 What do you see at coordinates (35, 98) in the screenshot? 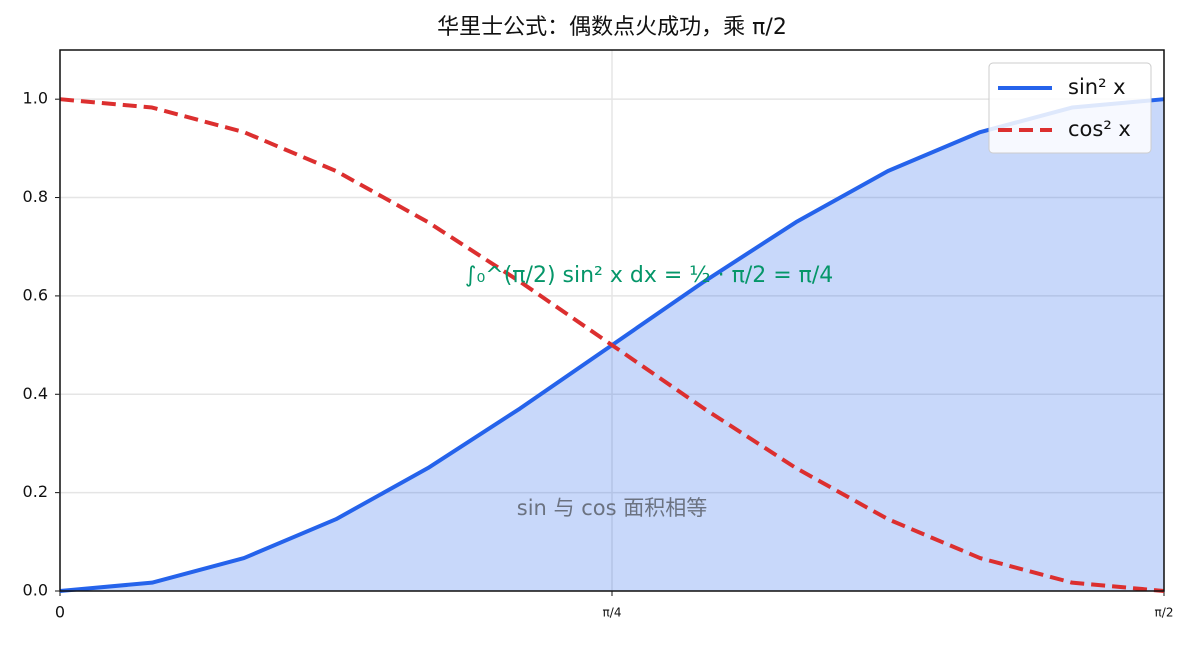
I see `y-tick-label: 1.0` at bounding box center [35, 98].